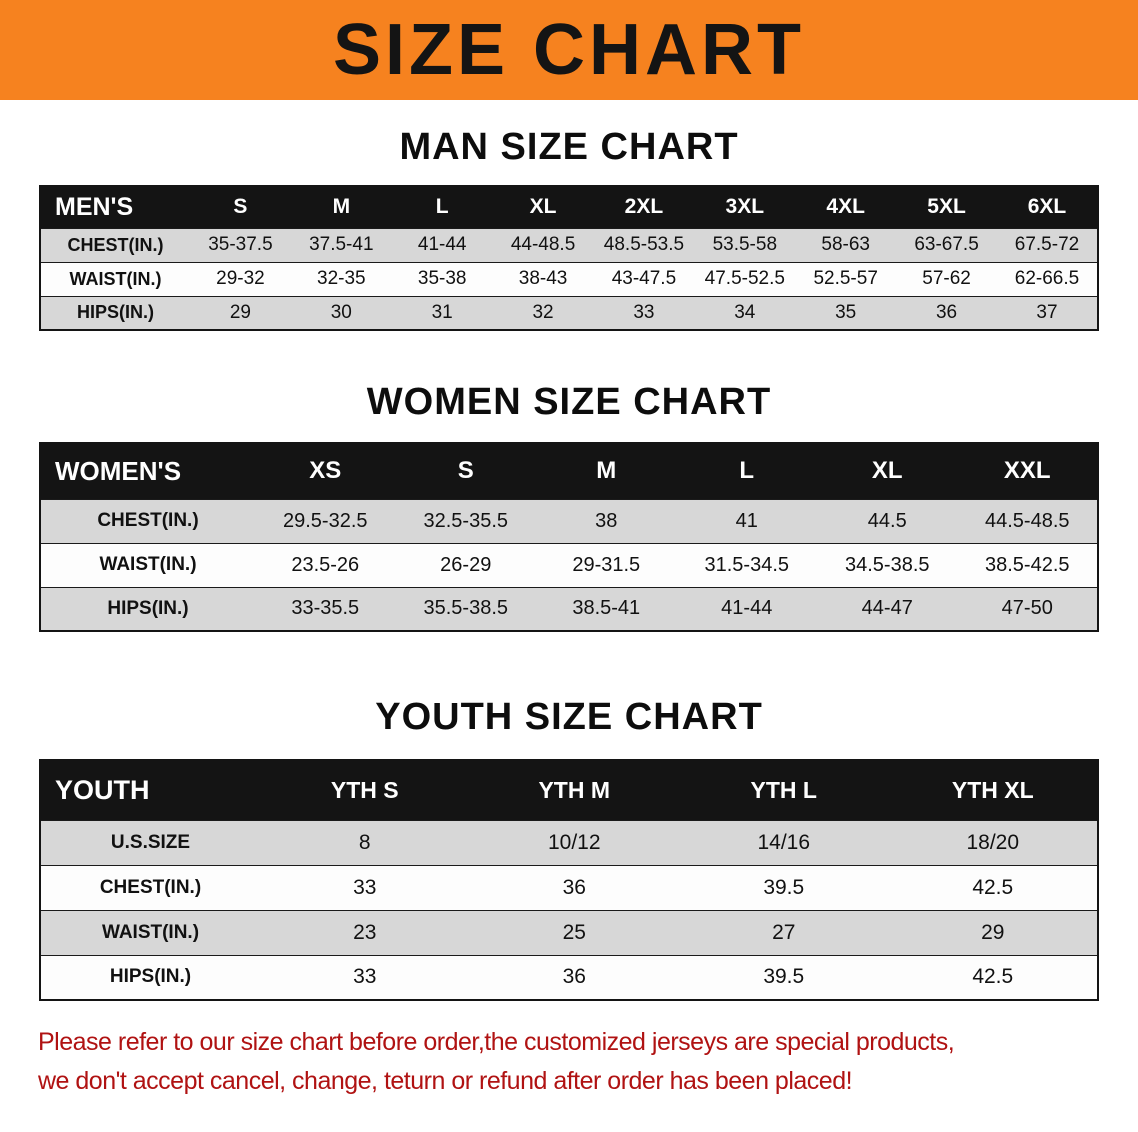 The height and width of the screenshot is (1132, 1138). Describe the element at coordinates (746, 564) in the screenshot. I see `size-value-cell: 31.5-34.5` at that location.